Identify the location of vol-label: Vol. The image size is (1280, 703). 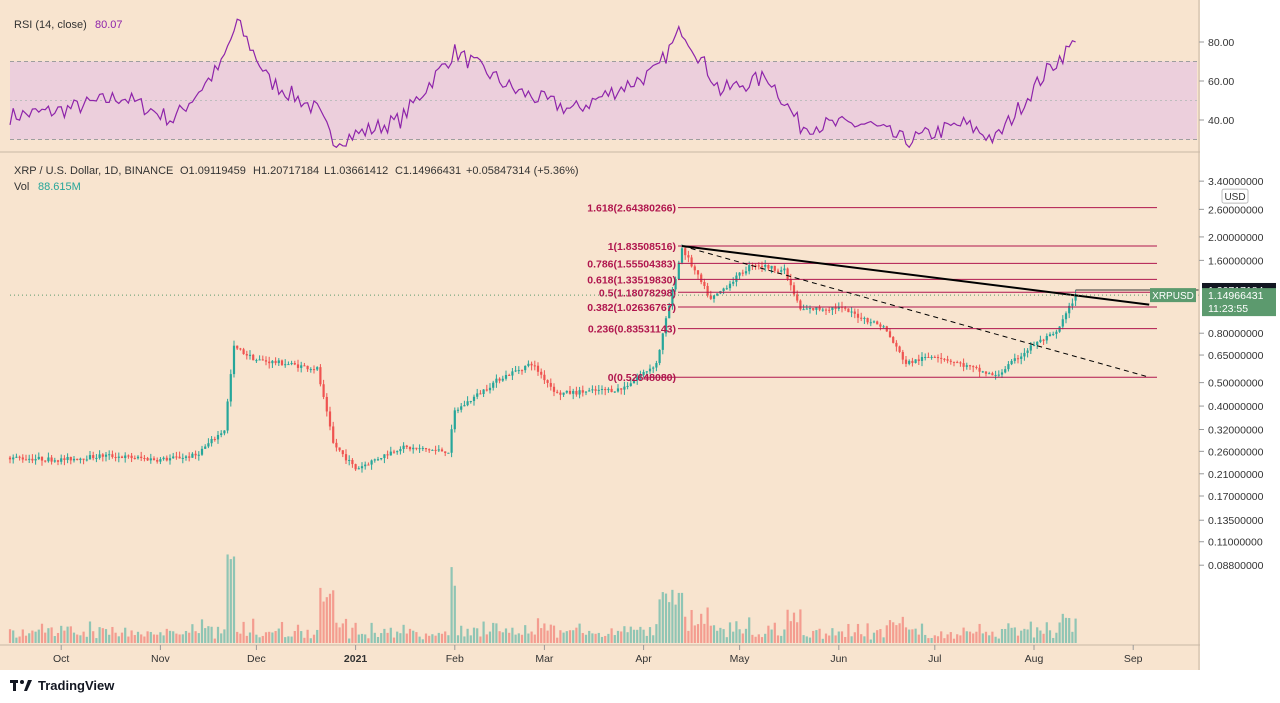
(21, 187).